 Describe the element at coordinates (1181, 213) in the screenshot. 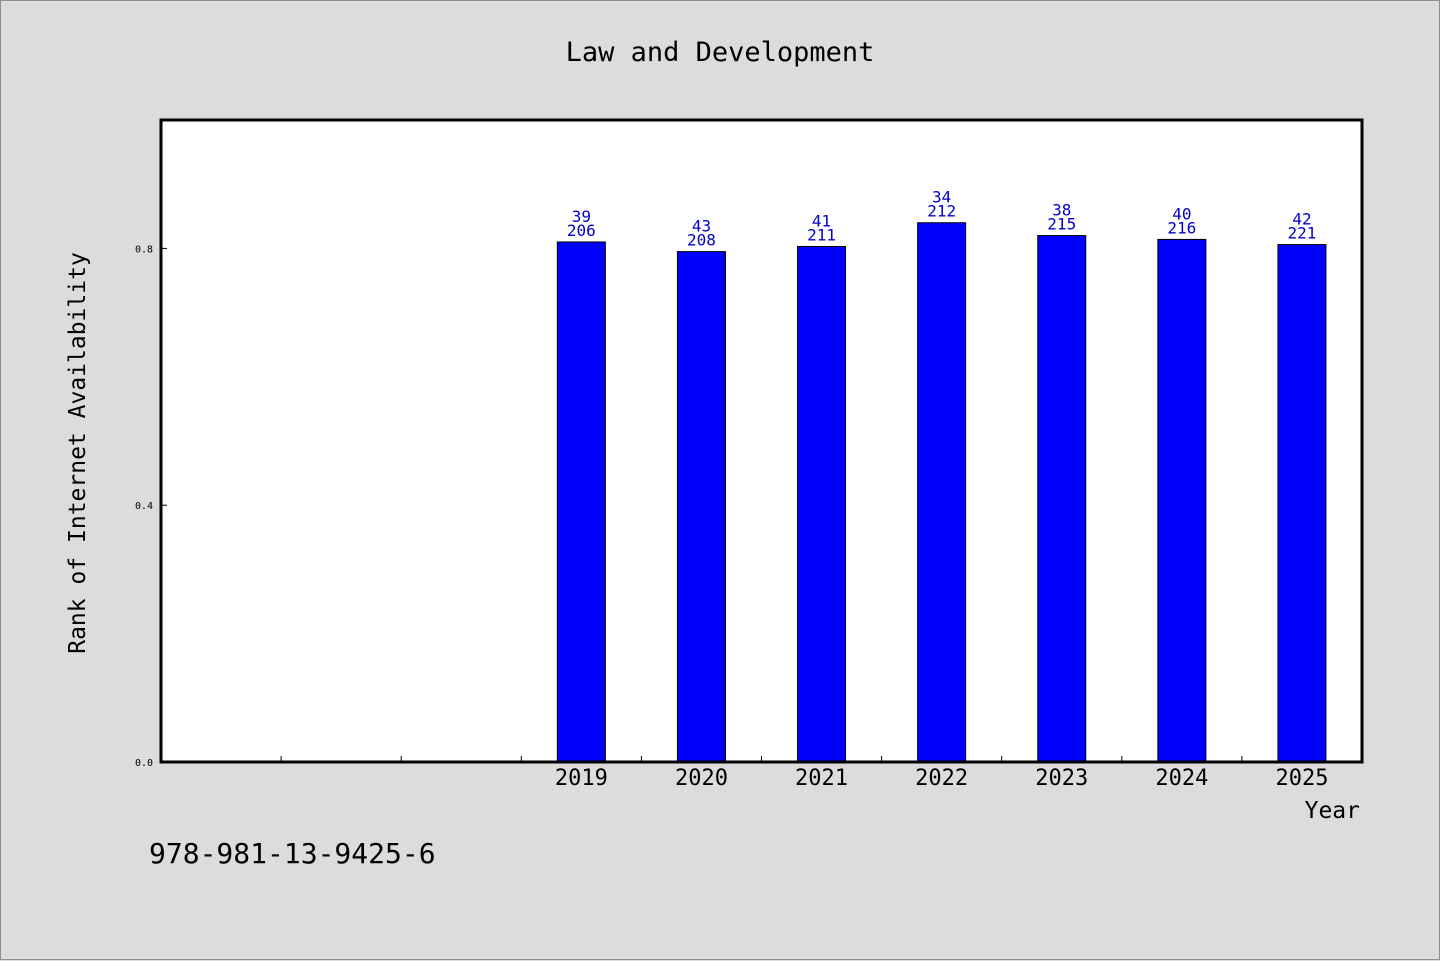

I see `data-label-top: 40` at that location.